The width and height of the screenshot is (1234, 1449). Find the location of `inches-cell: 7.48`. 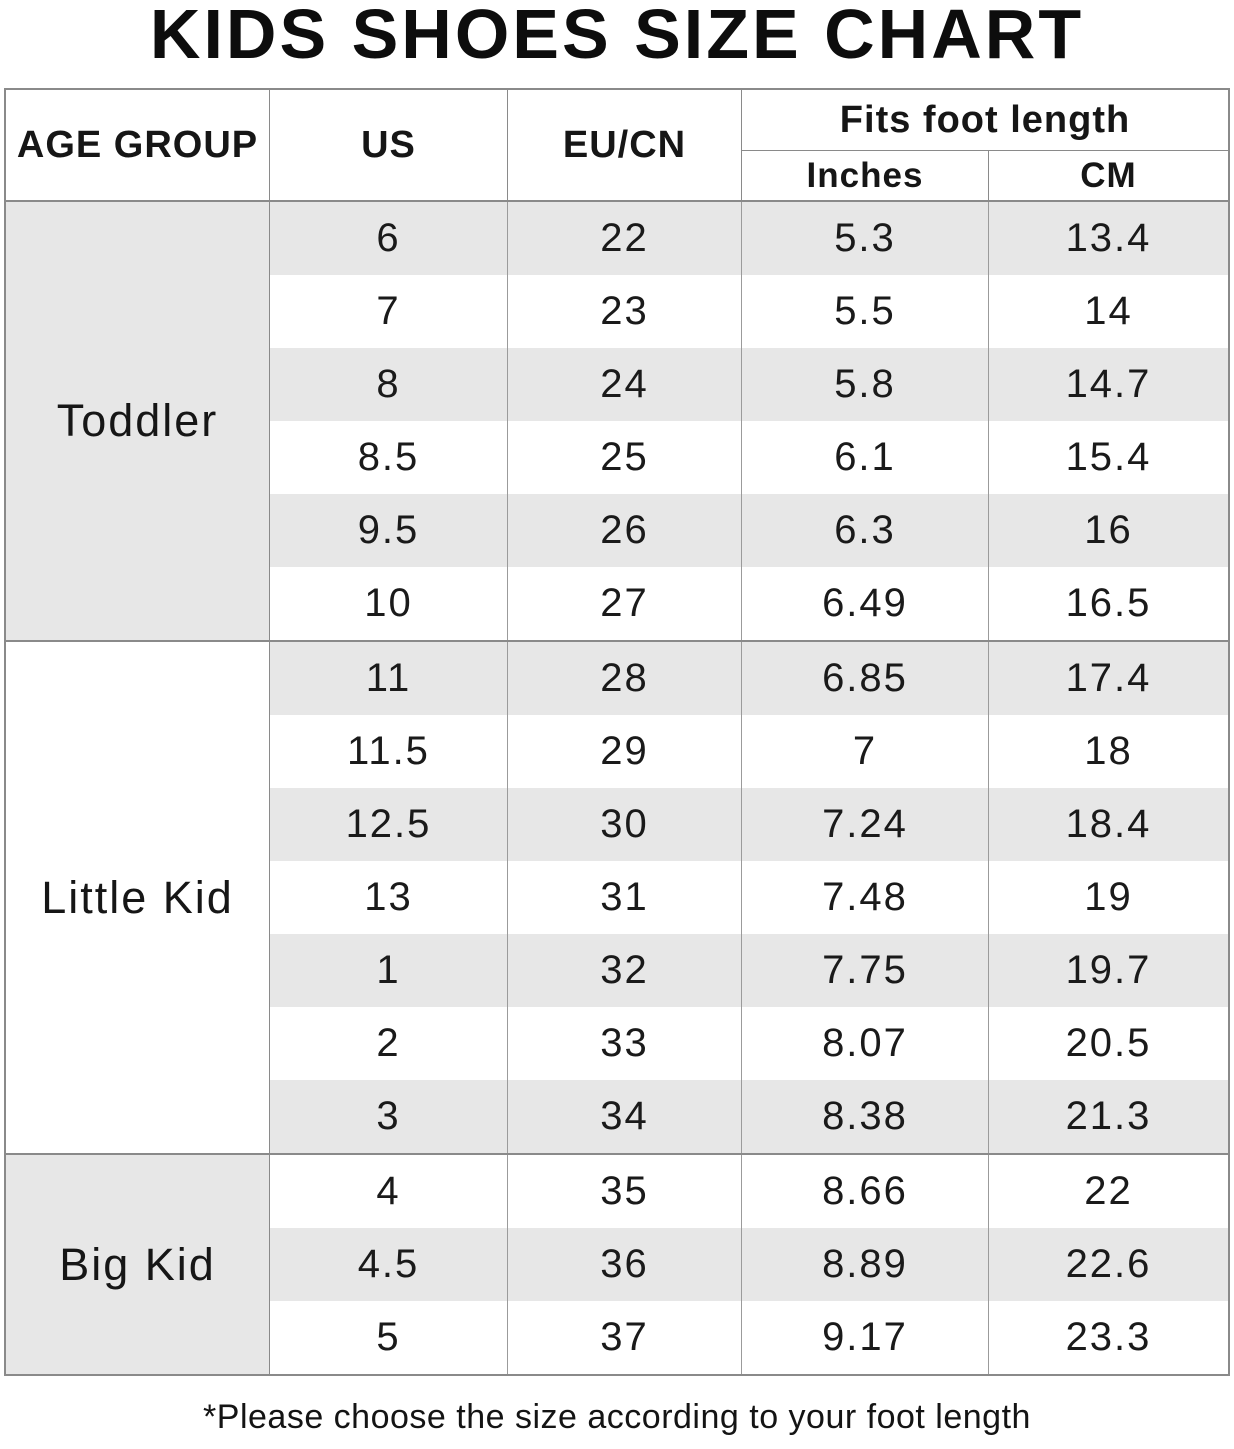

inches-cell: 7.48 is located at coordinates (865, 897).